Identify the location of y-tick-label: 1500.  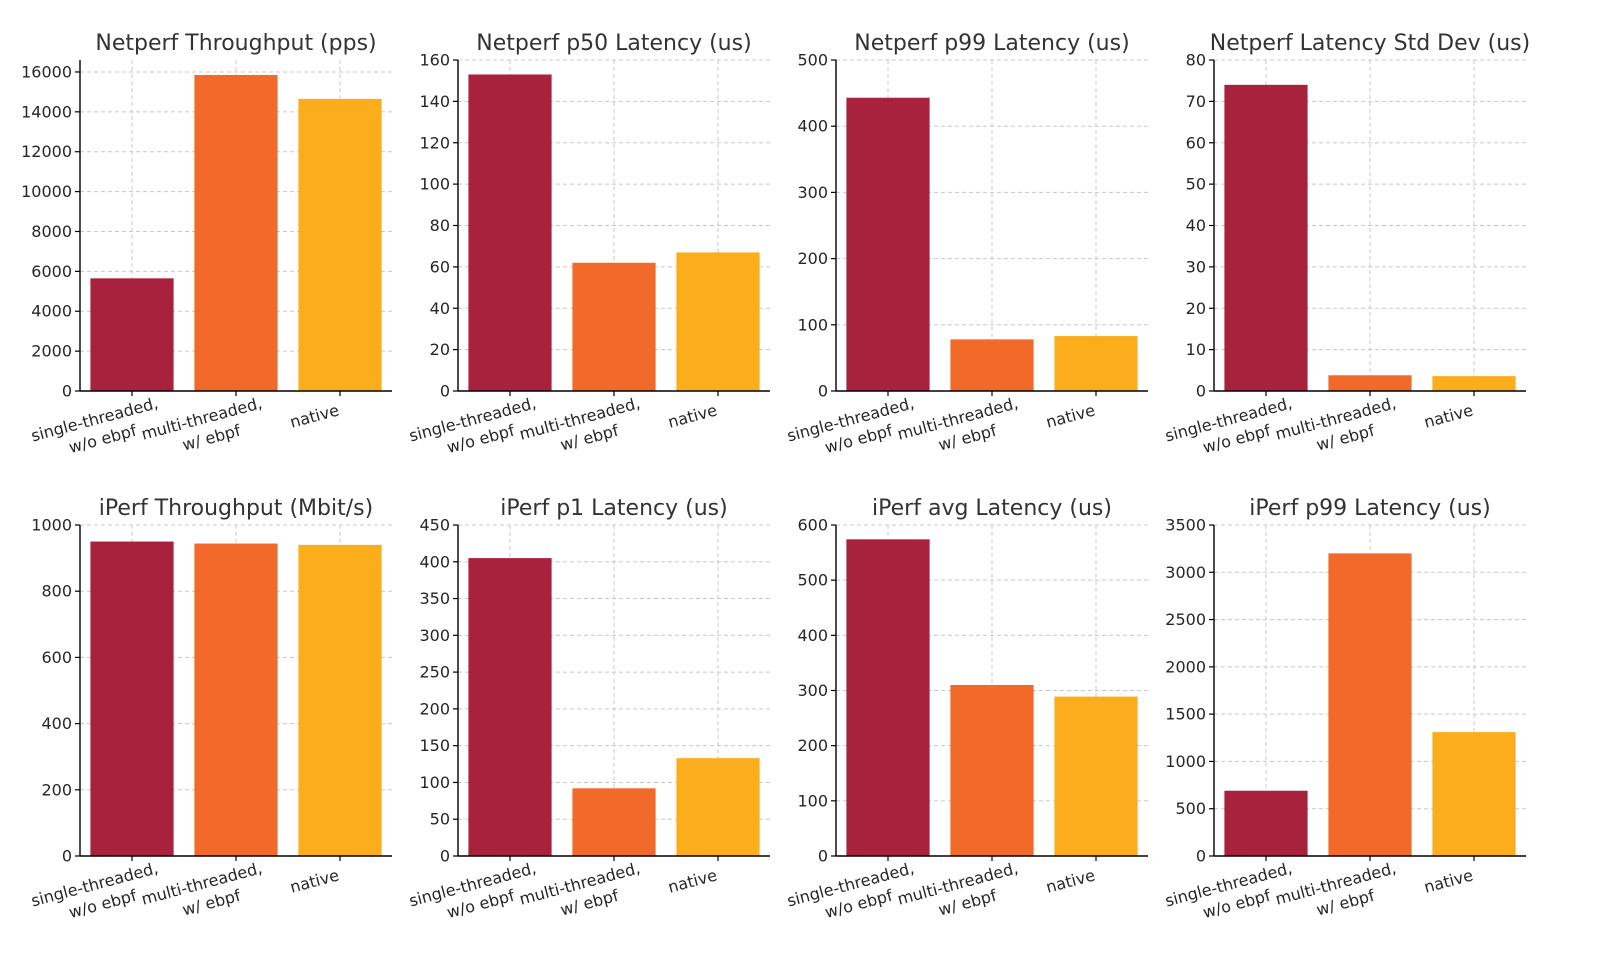
(1185, 714).